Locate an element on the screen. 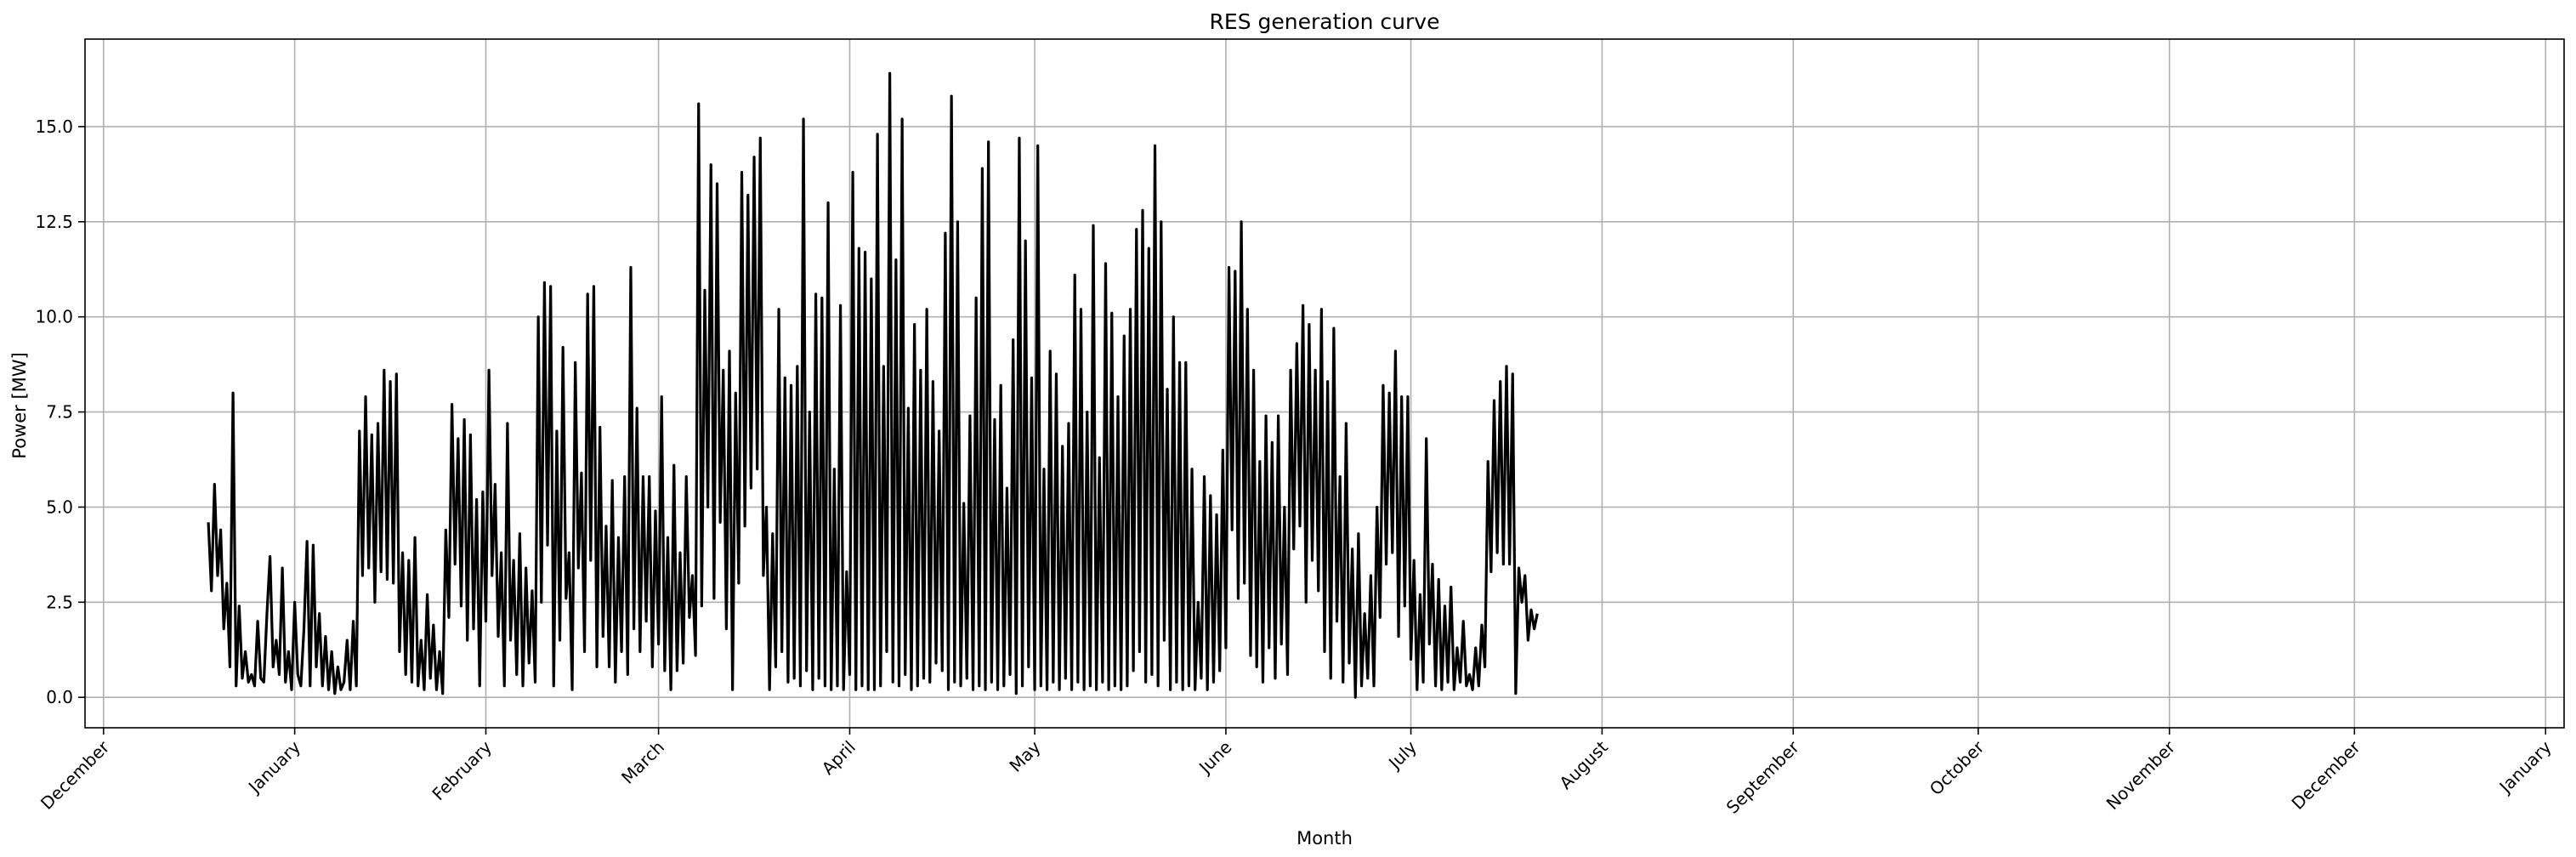 This screenshot has height=857, width=2576. x-tick-label: August is located at coordinates (1584, 764).